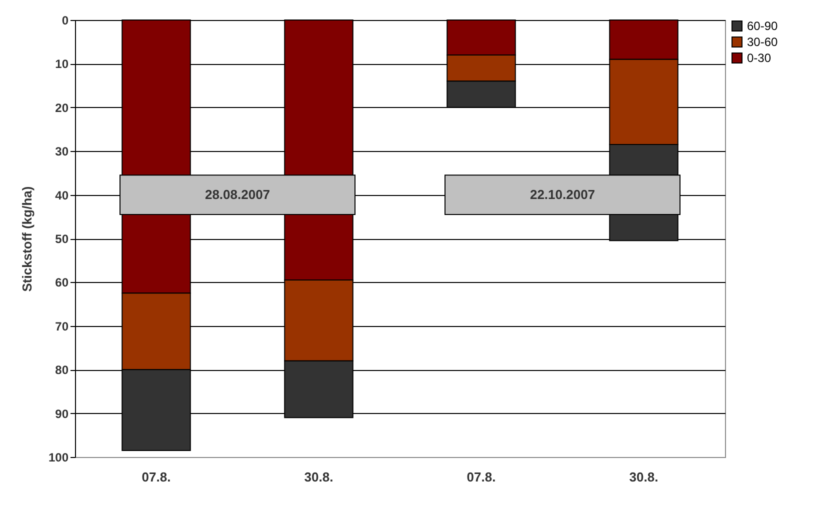  Describe the element at coordinates (26, 239) in the screenshot. I see `y-axis-title: Stickstoff (kg/ha)` at that location.